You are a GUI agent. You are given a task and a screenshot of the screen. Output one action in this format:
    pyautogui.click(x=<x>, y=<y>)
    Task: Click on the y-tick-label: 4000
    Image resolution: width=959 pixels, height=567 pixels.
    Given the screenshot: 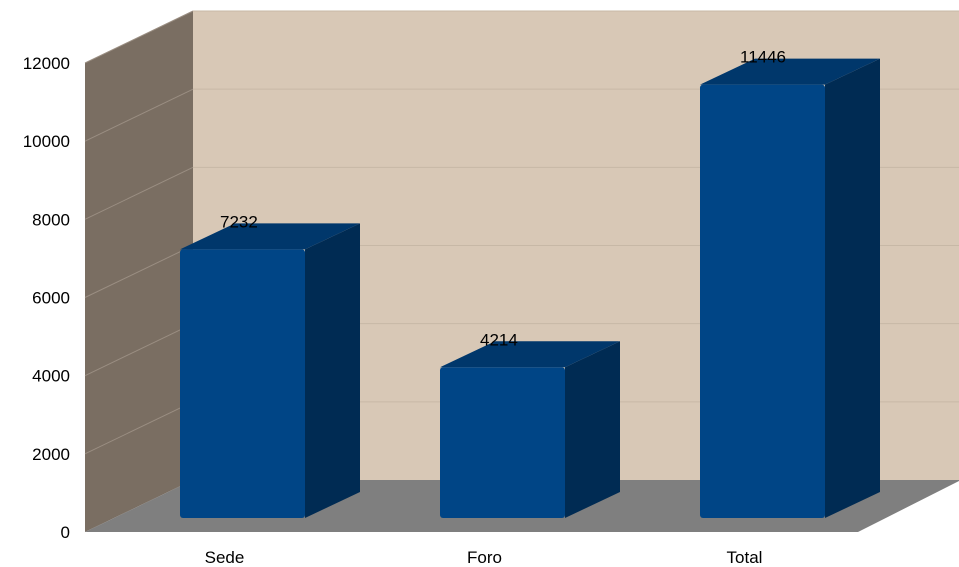 What is the action you would take?
    pyautogui.click(x=51, y=376)
    